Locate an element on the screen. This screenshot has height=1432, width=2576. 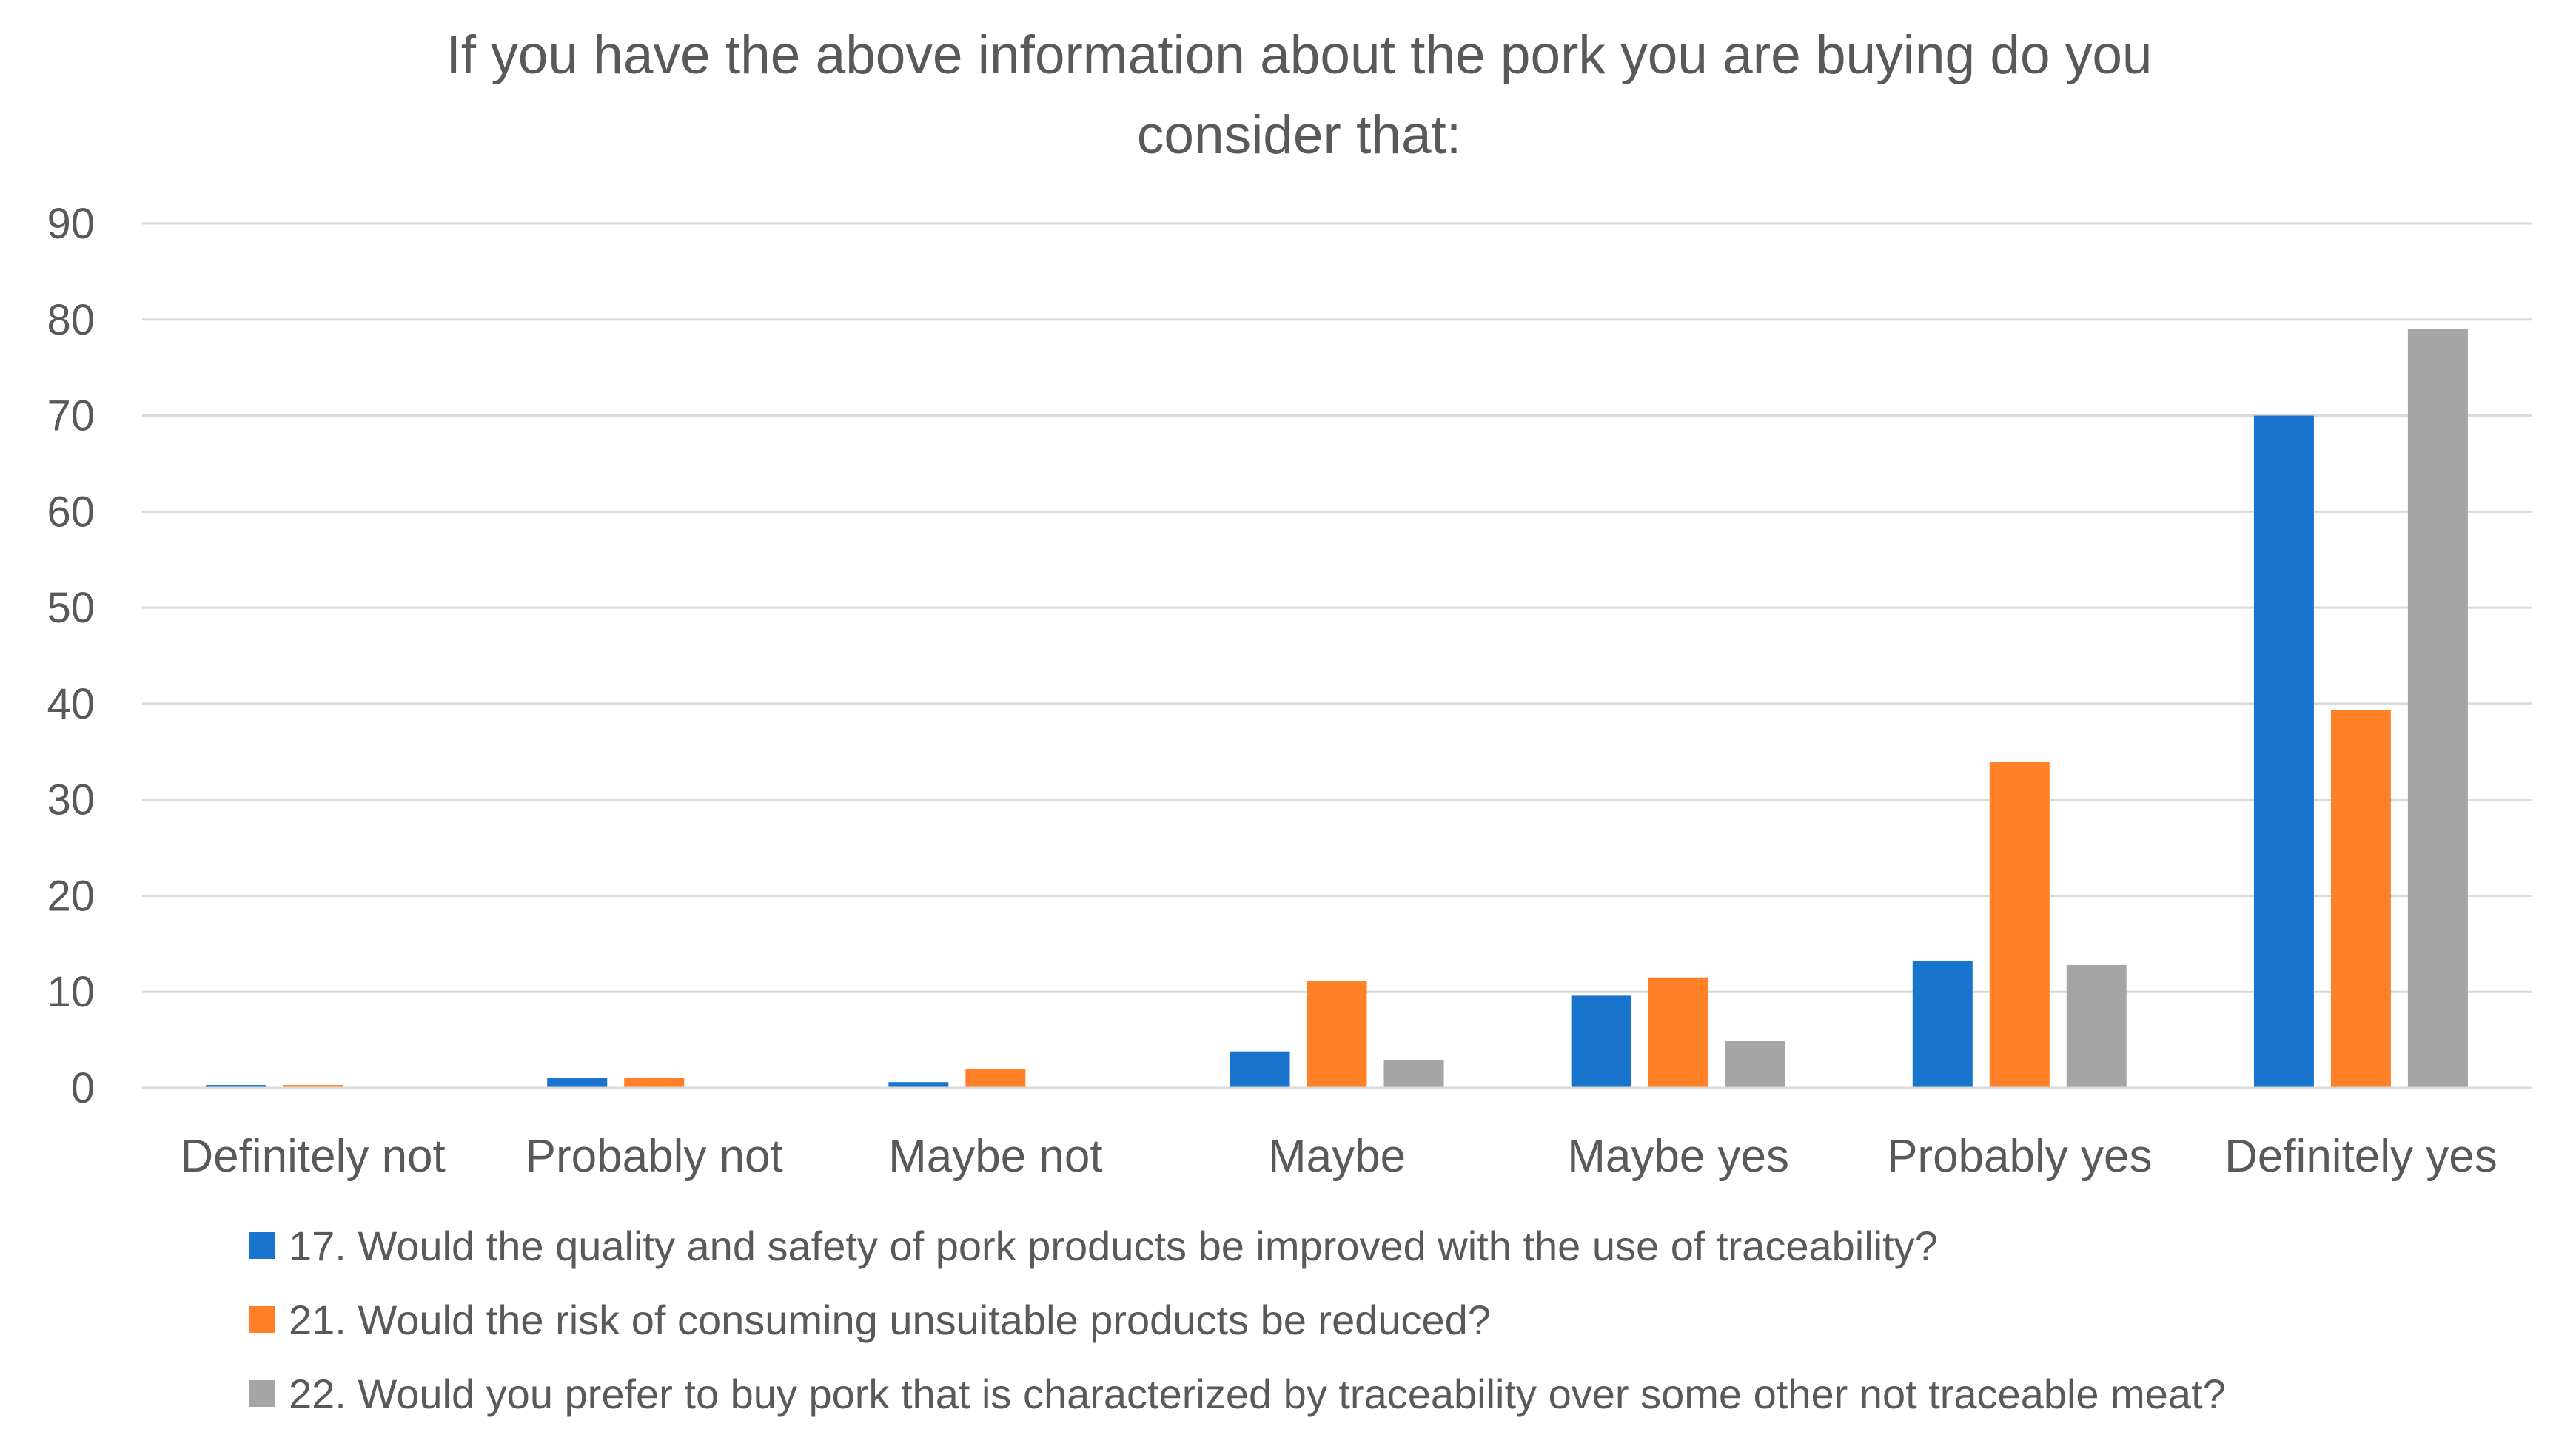
y-tick-label: 40 is located at coordinates (71, 704).